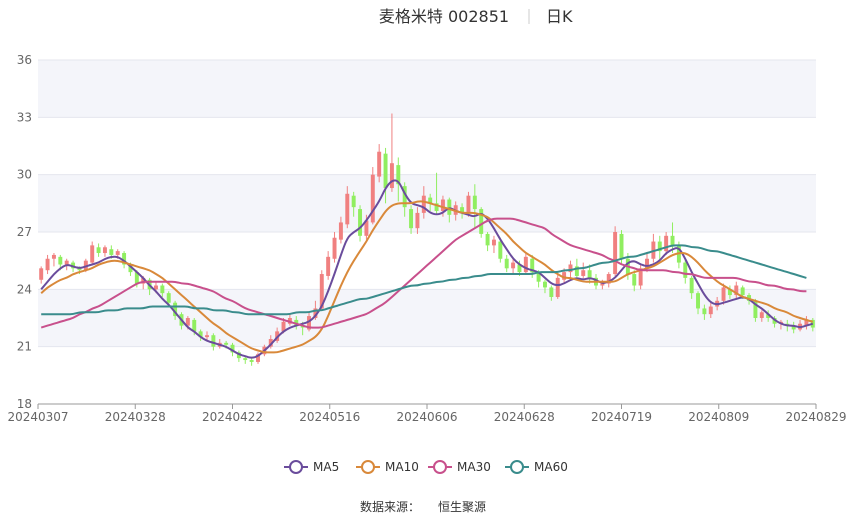 The height and width of the screenshot is (517, 850). I want to click on x-tick-label: 20240422, so click(232, 417).